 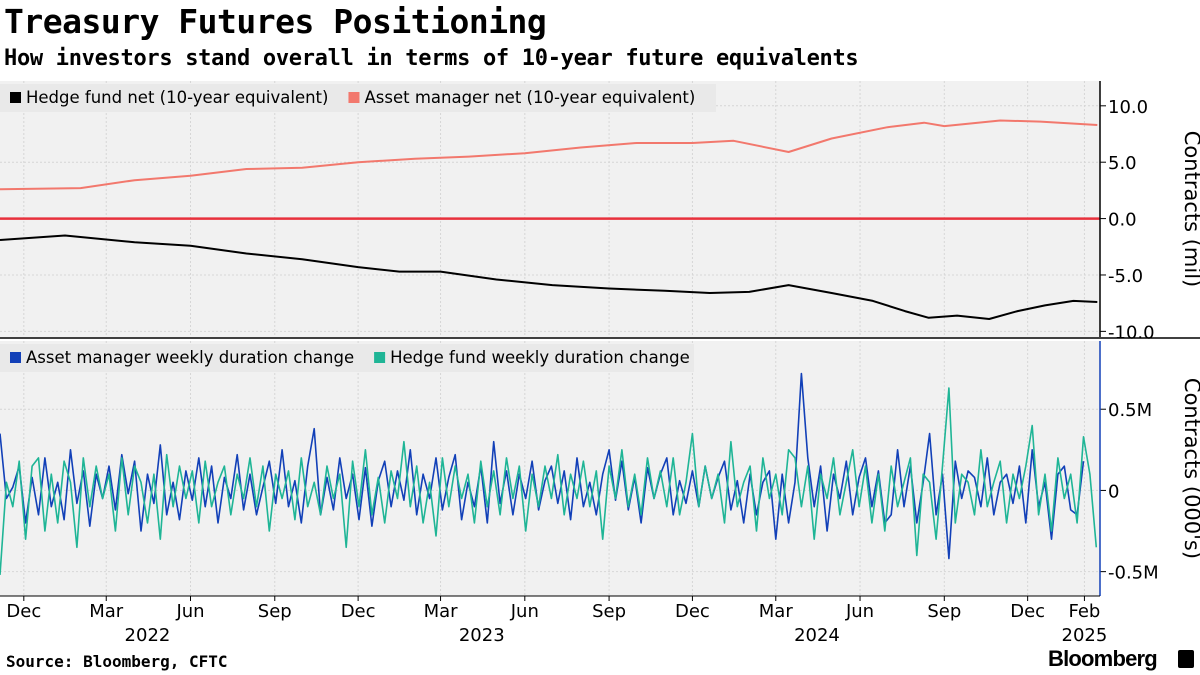 I want to click on x-year-label-0: 2022, so click(x=148, y=635).